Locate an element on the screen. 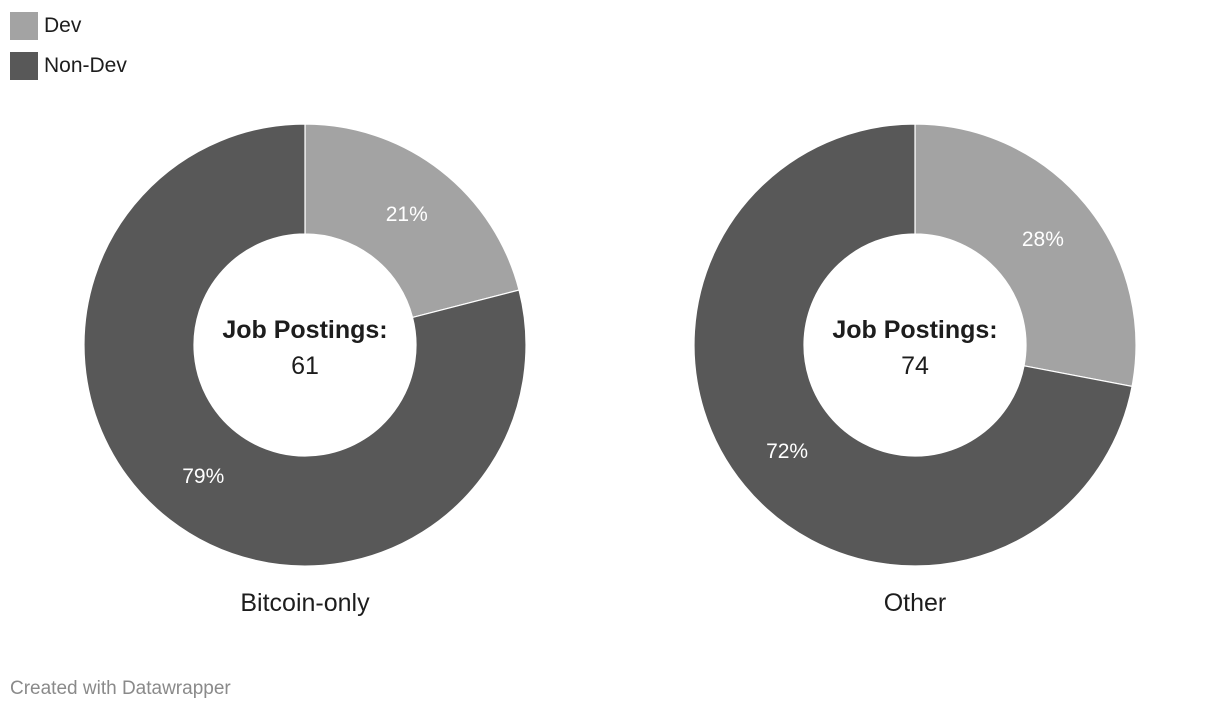 The width and height of the screenshot is (1220, 714). legend: Dev Non-Dev is located at coordinates (68, 52).